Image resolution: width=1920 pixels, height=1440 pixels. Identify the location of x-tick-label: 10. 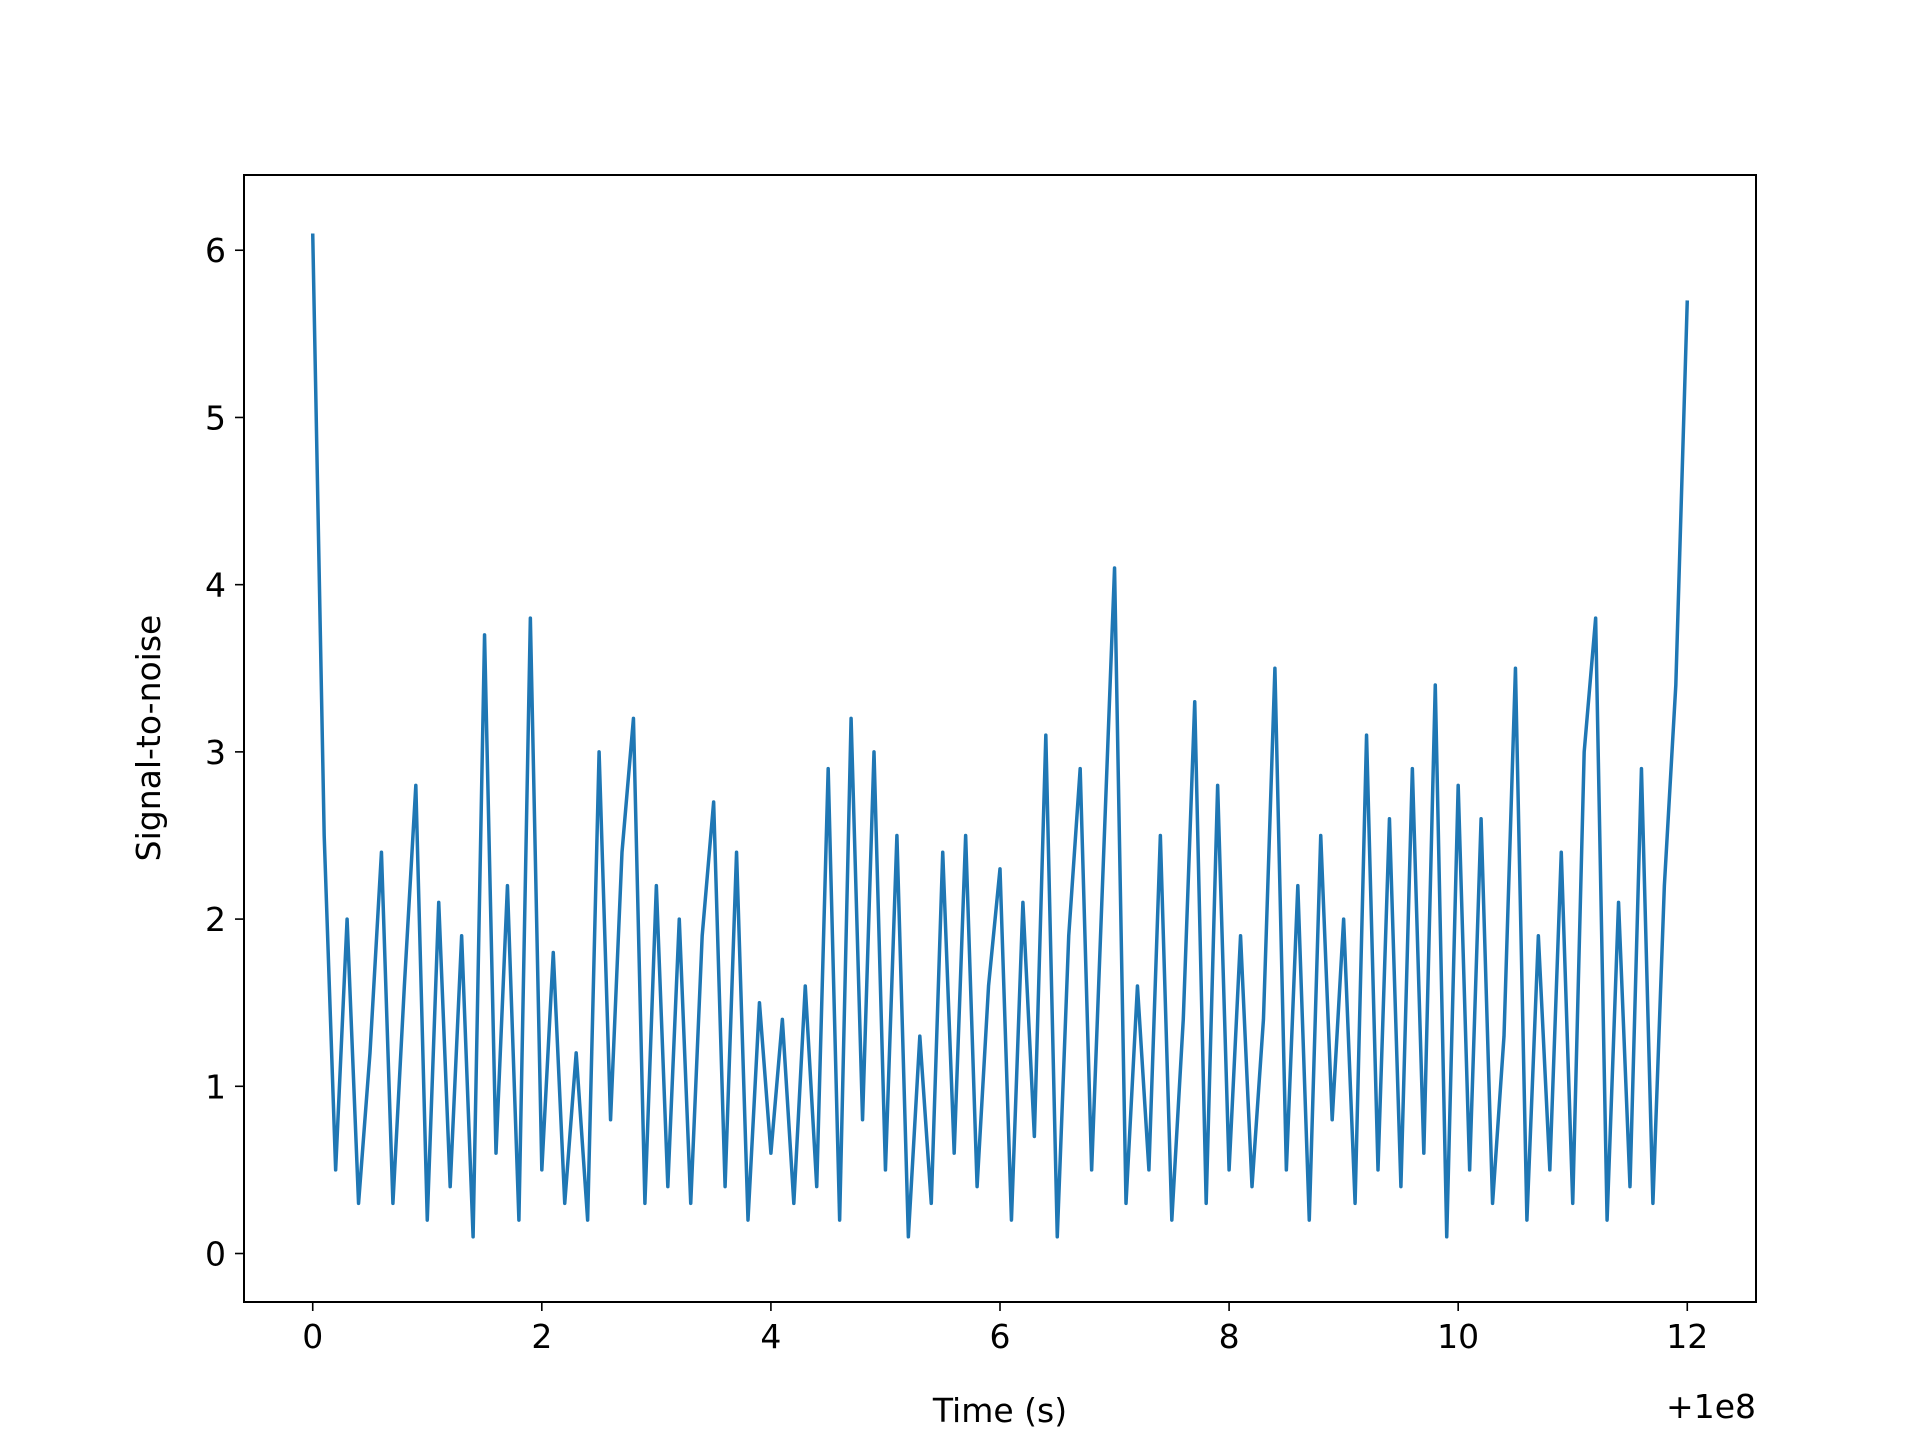
(1458, 1336).